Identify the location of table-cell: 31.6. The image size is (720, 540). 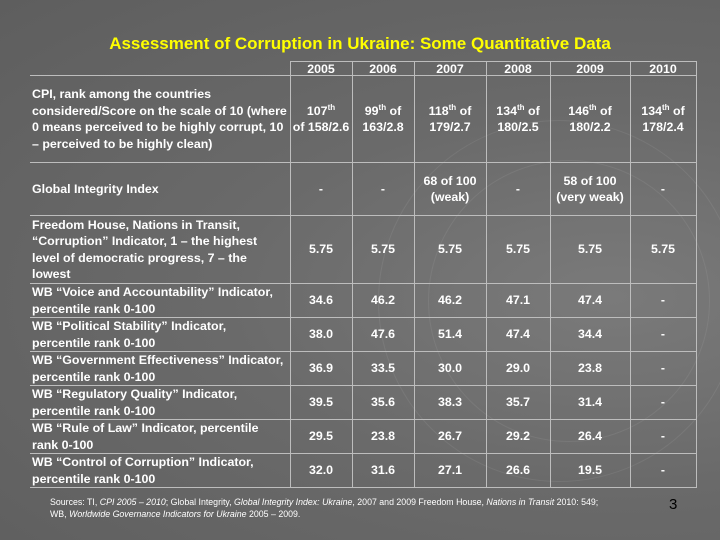
(383, 470).